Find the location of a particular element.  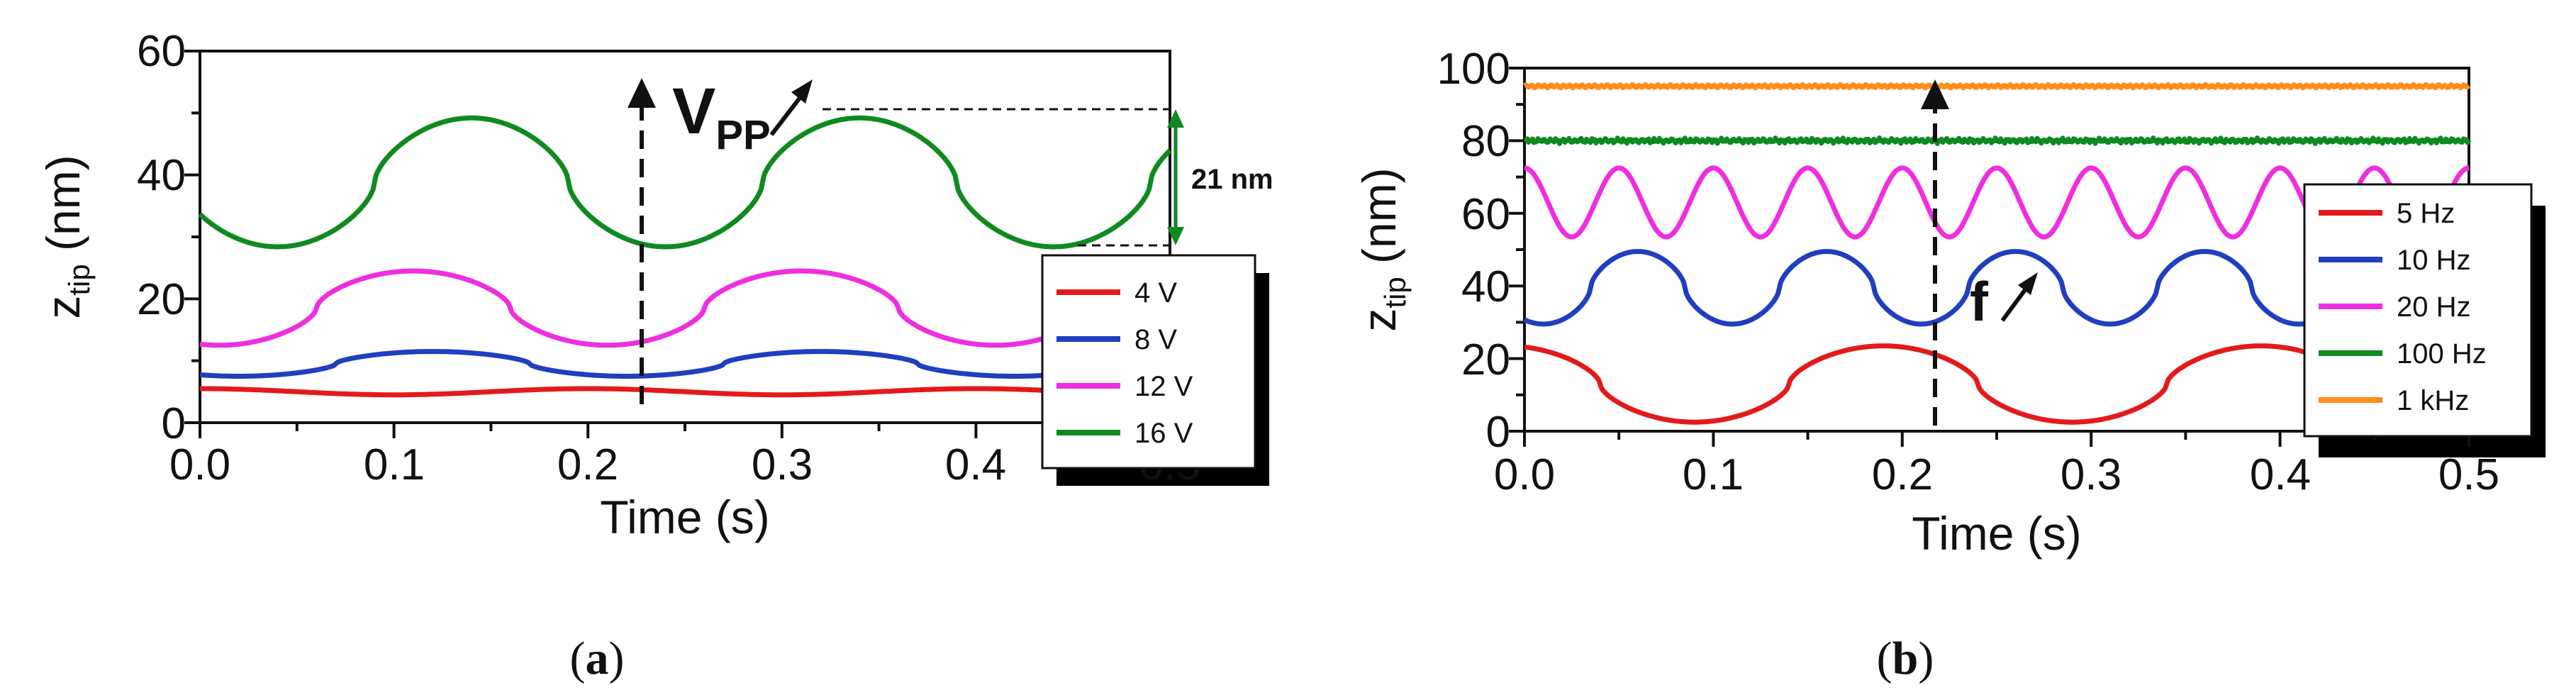

f-marker-arrowhead is located at coordinates (1935, 94).